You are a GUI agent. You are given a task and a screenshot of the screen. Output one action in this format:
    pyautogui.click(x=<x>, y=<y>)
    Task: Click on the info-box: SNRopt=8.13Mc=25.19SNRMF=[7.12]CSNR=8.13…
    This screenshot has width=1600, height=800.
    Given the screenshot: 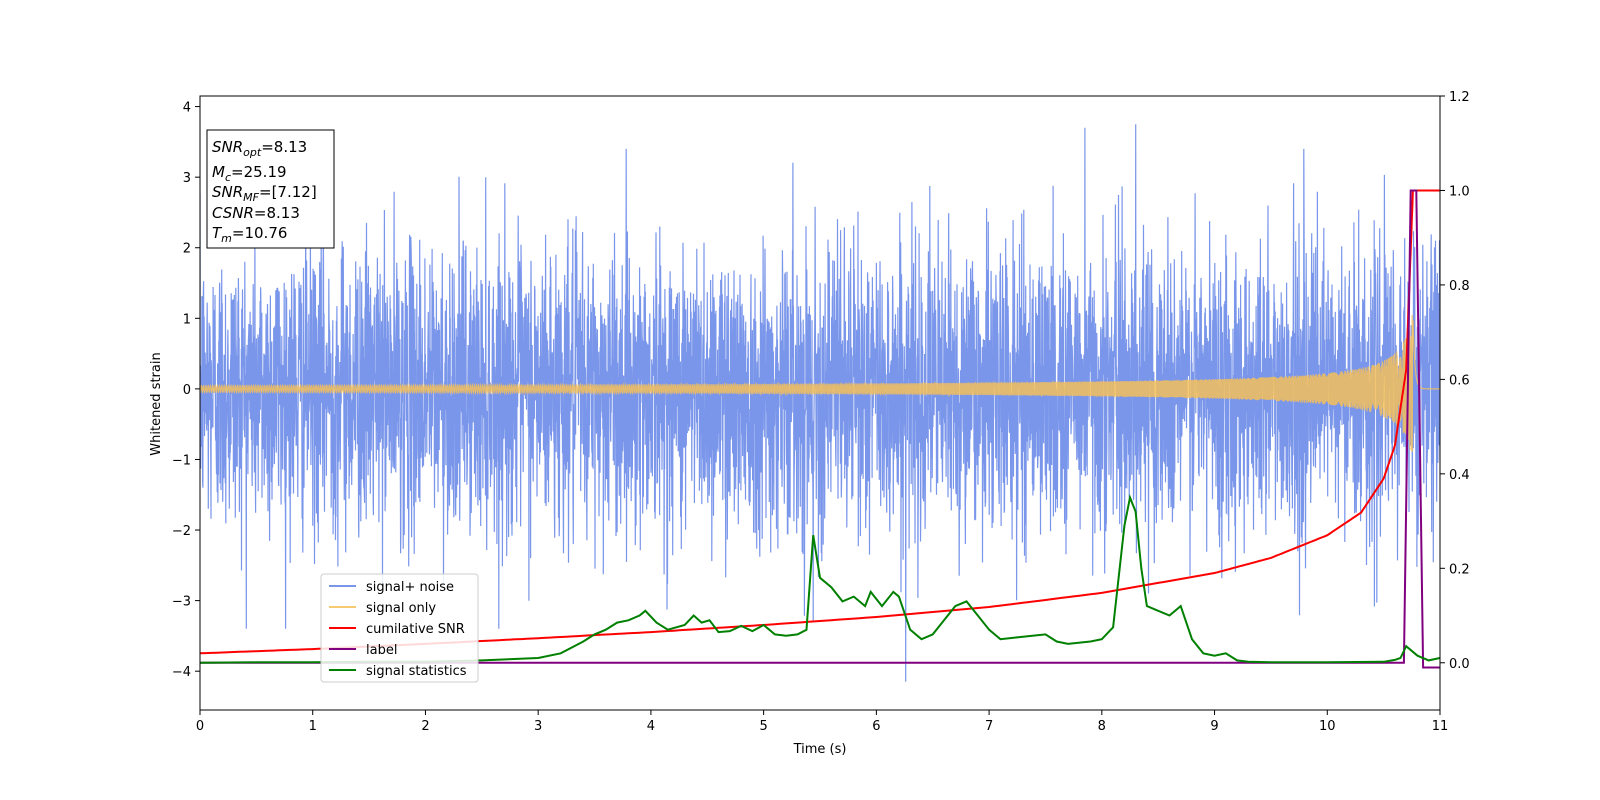 What is the action you would take?
    pyautogui.click(x=270, y=189)
    